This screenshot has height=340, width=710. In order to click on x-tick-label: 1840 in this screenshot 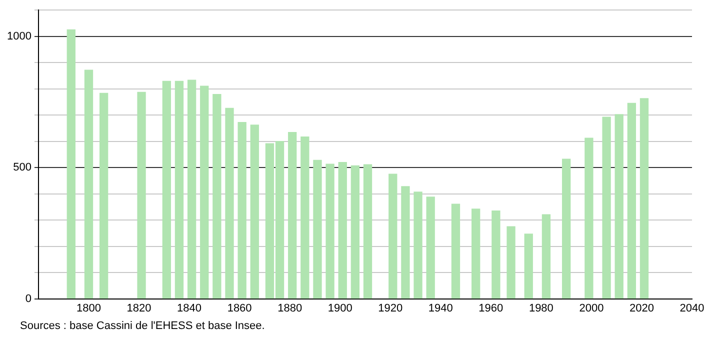, I will do `click(189, 308)`.